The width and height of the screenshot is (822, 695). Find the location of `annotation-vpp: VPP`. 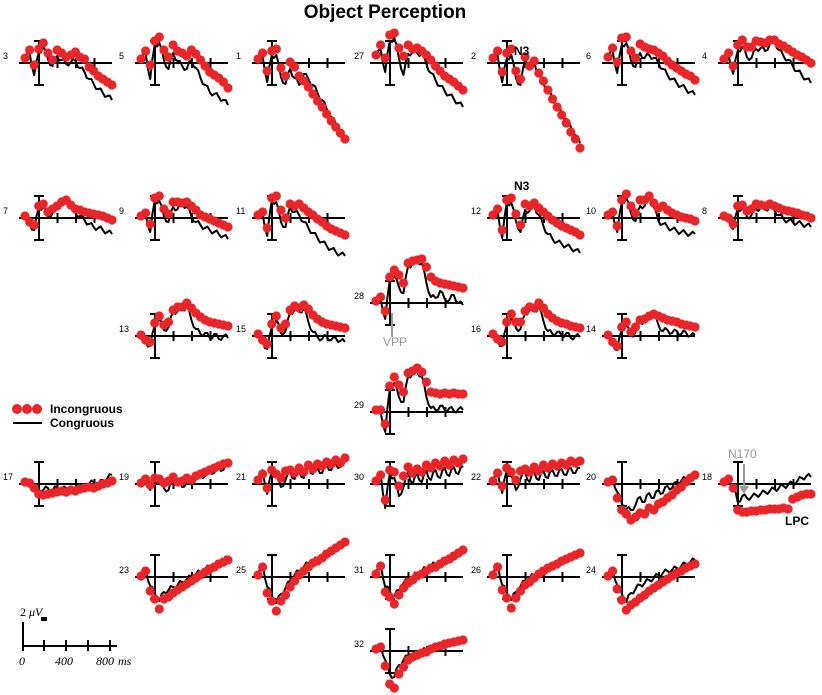

annotation-vpp: VPP is located at coordinates (395, 342).